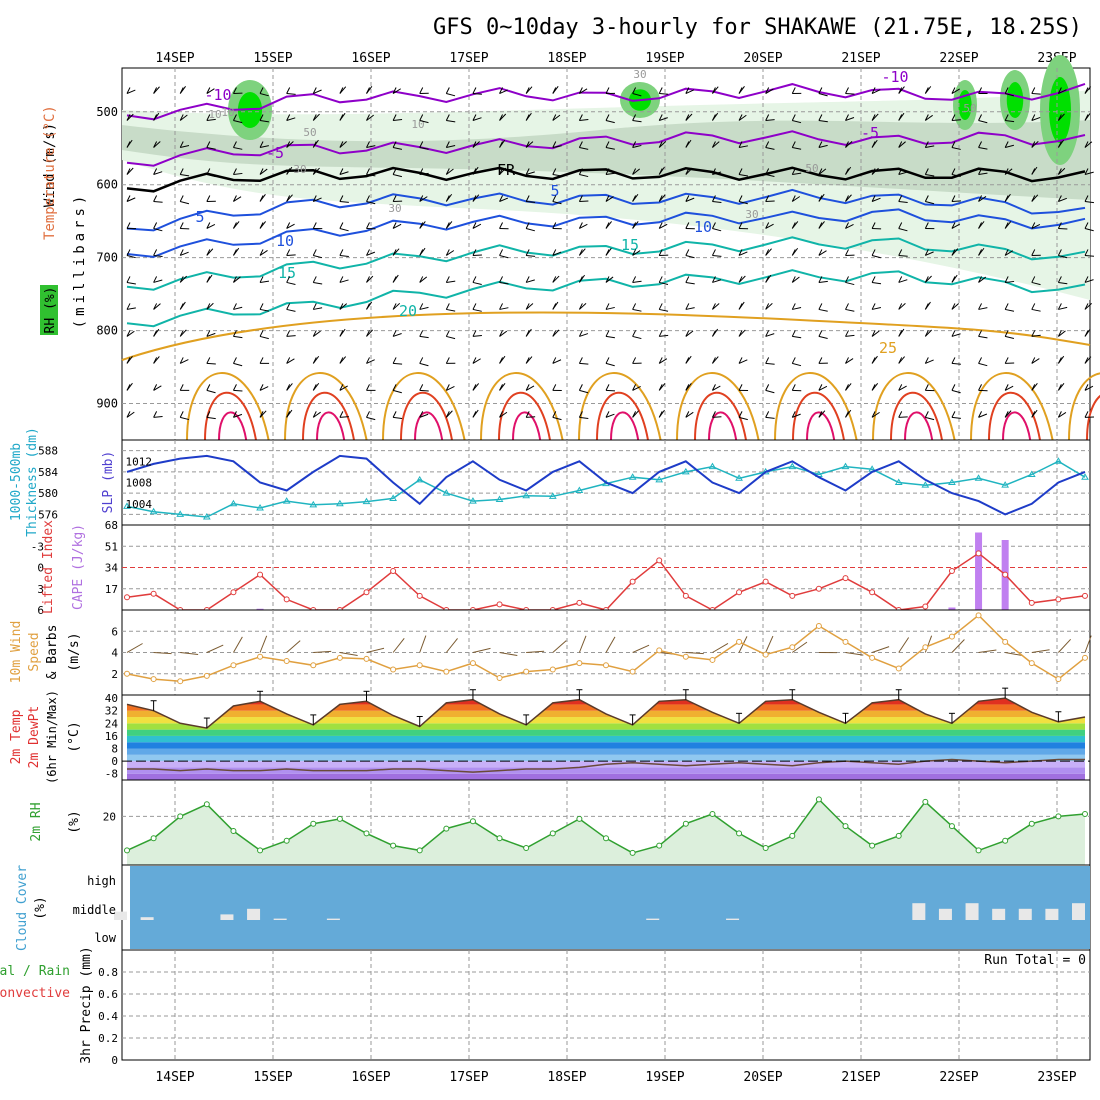  I want to click on bottom-date-label: 20SEP, so click(762, 1077).